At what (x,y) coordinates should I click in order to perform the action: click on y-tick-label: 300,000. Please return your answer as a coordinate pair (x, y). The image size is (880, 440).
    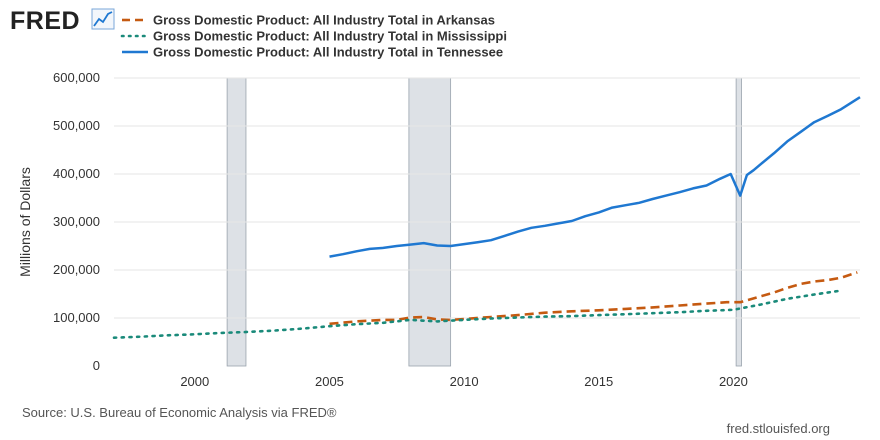
    Looking at the image, I should click on (76, 221).